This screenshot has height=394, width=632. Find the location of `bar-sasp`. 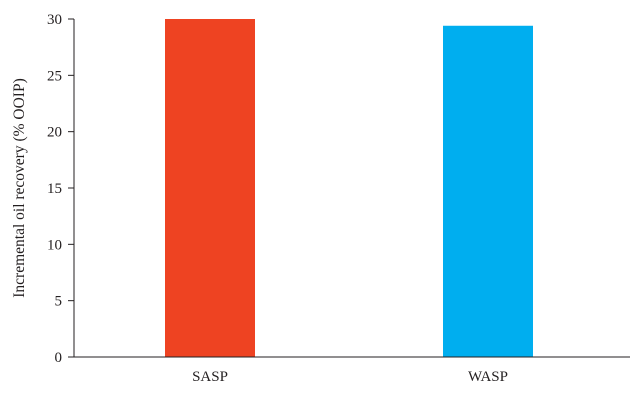

bar-sasp is located at coordinates (210, 188).